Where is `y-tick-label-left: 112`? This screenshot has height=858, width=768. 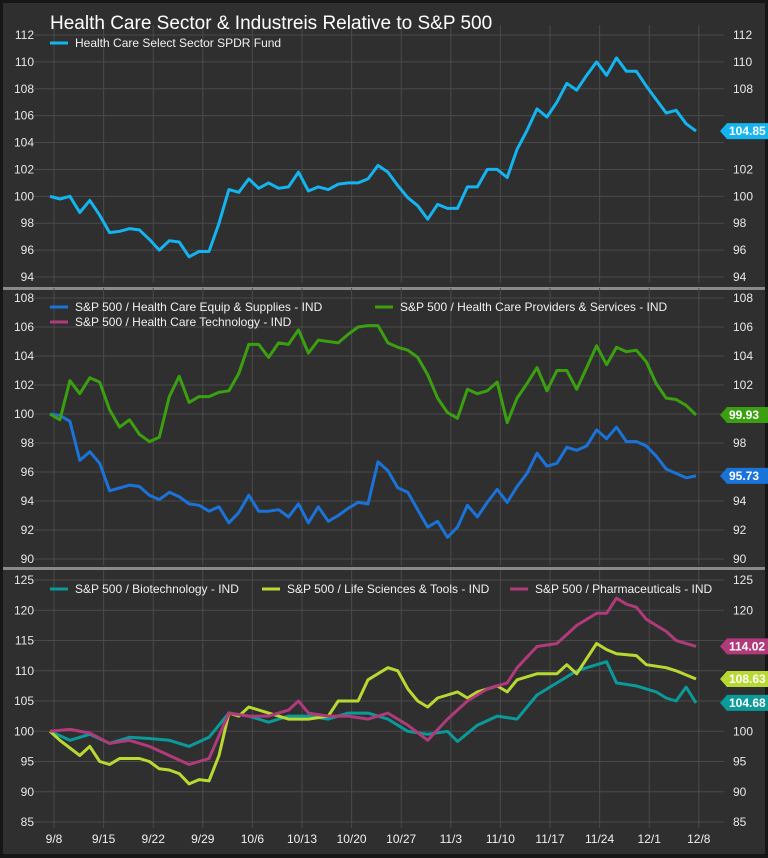 y-tick-label-left: 112 is located at coordinates (24, 35).